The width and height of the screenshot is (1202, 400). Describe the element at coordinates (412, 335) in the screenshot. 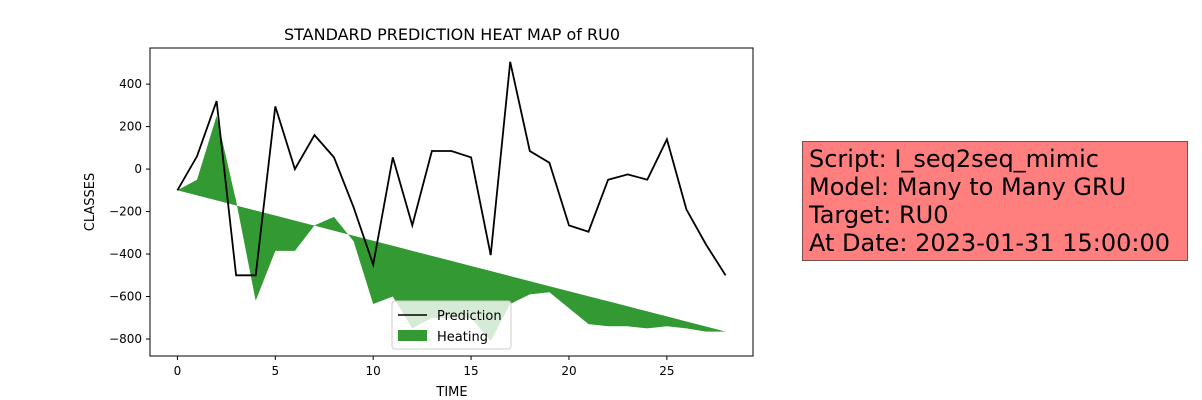

I see `legend-heating-swatch` at that location.